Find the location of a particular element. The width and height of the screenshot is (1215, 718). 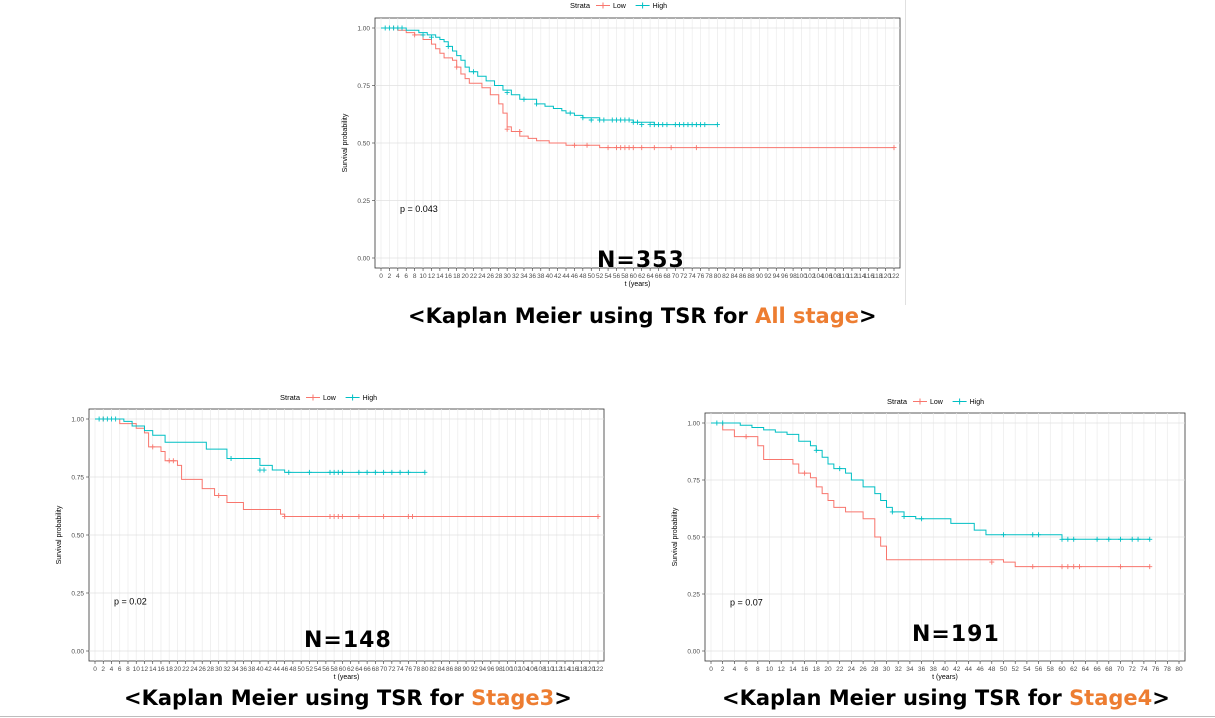

y-axis-label: Survival probability is located at coordinates (675, 536).